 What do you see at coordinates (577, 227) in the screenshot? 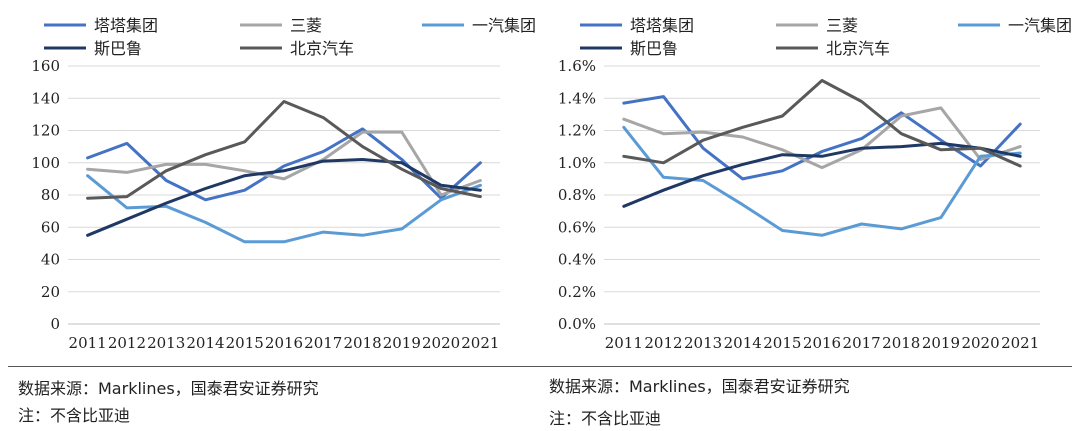
I see `y-tick-label: 0.6%` at bounding box center [577, 227].